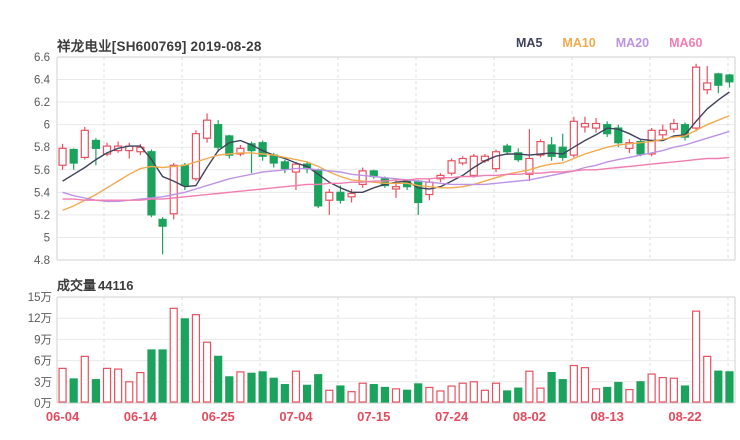  I want to click on legend-ma20: MA20, so click(632, 43).